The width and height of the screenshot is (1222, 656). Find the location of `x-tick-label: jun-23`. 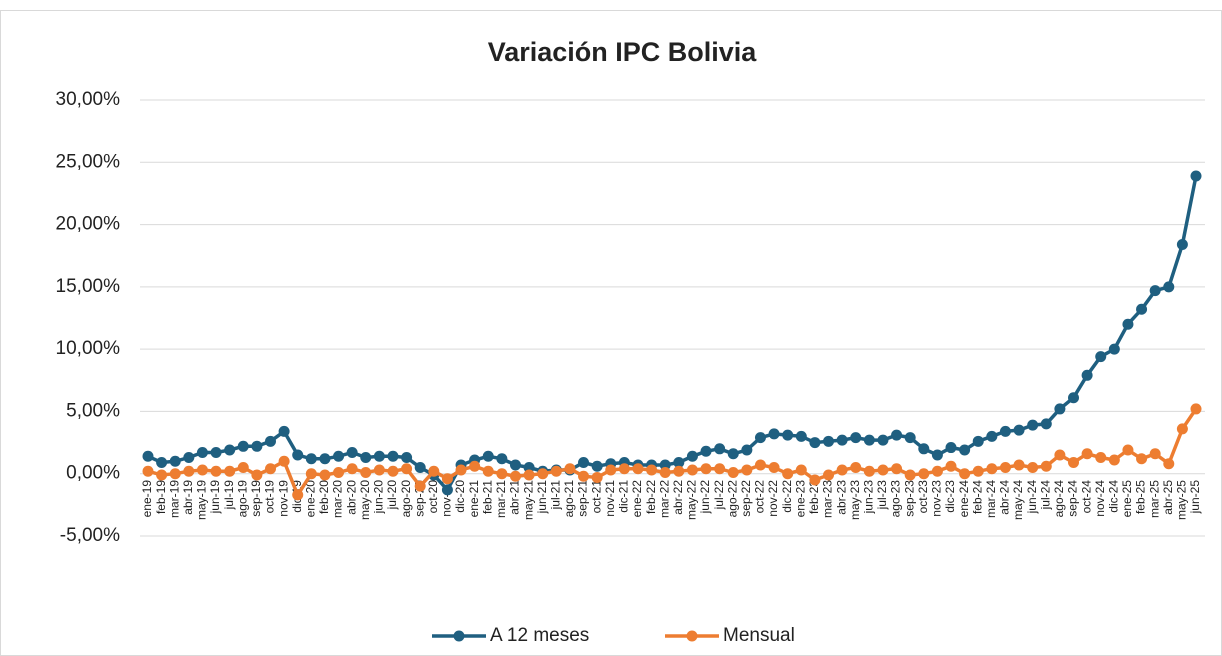

x-tick-label: jun-23 is located at coordinates (869, 497).